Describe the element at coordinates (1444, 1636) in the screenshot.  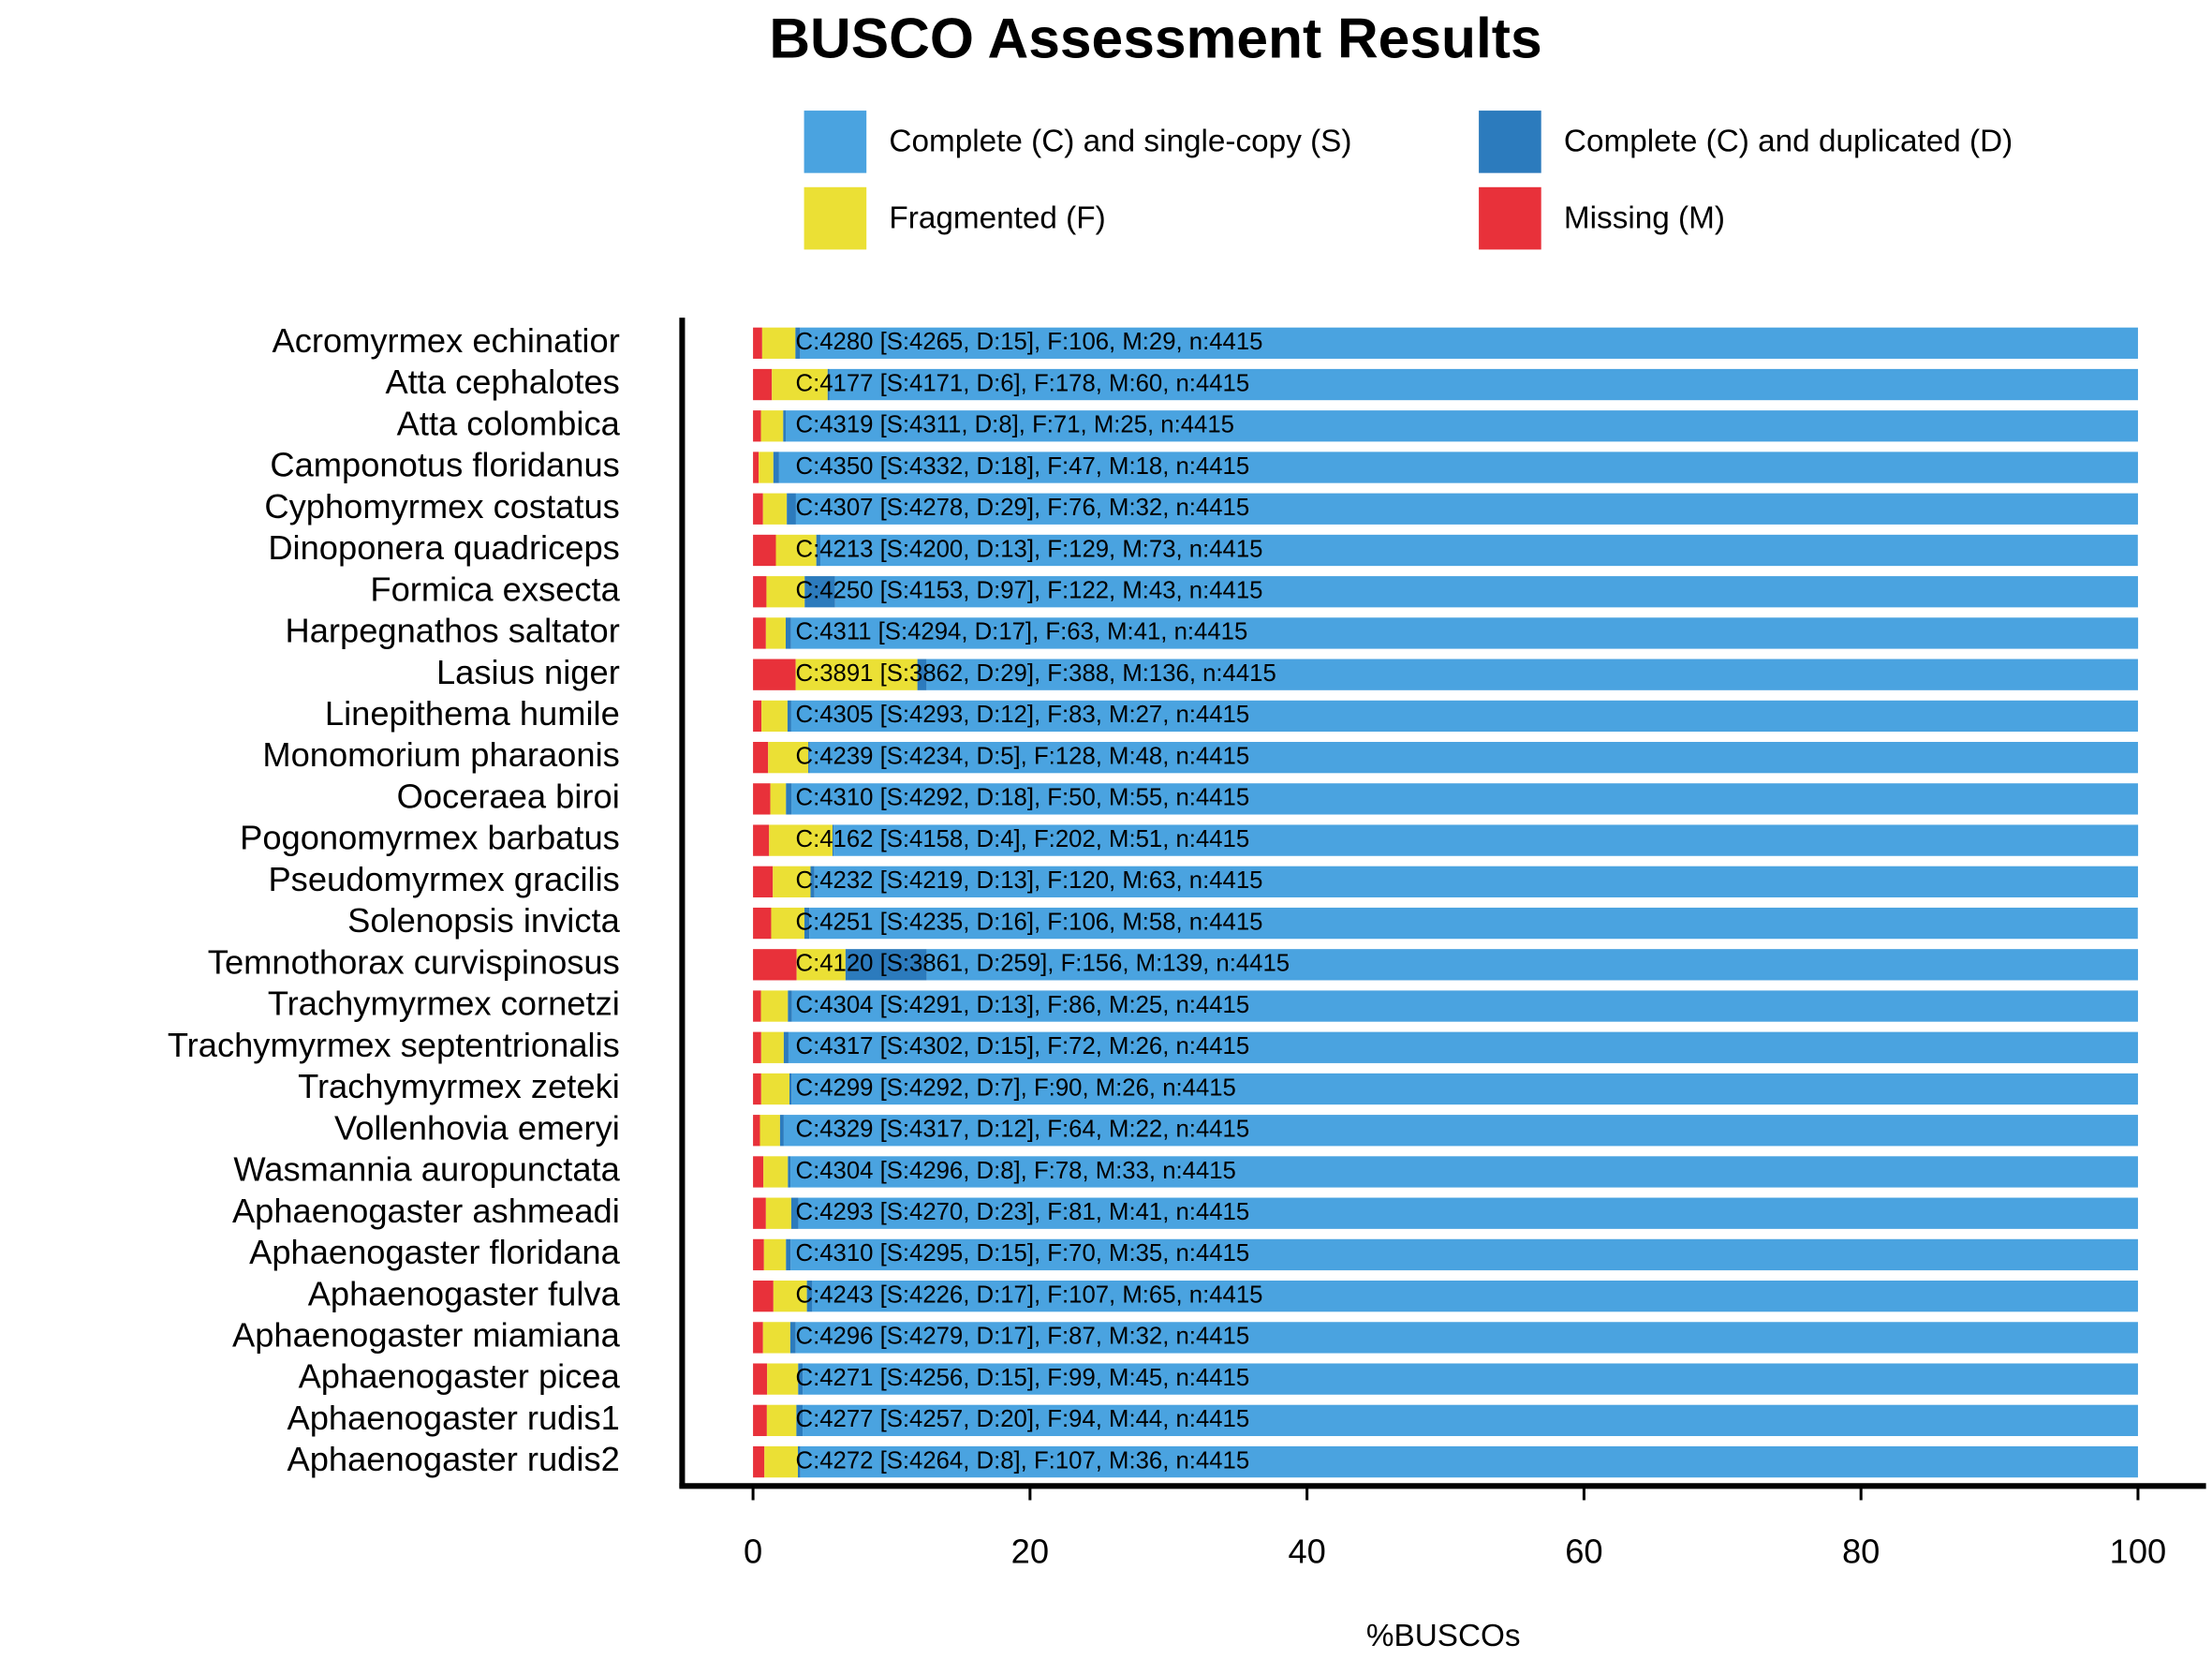
I see `x-axis-label: %BUSCOs` at that location.